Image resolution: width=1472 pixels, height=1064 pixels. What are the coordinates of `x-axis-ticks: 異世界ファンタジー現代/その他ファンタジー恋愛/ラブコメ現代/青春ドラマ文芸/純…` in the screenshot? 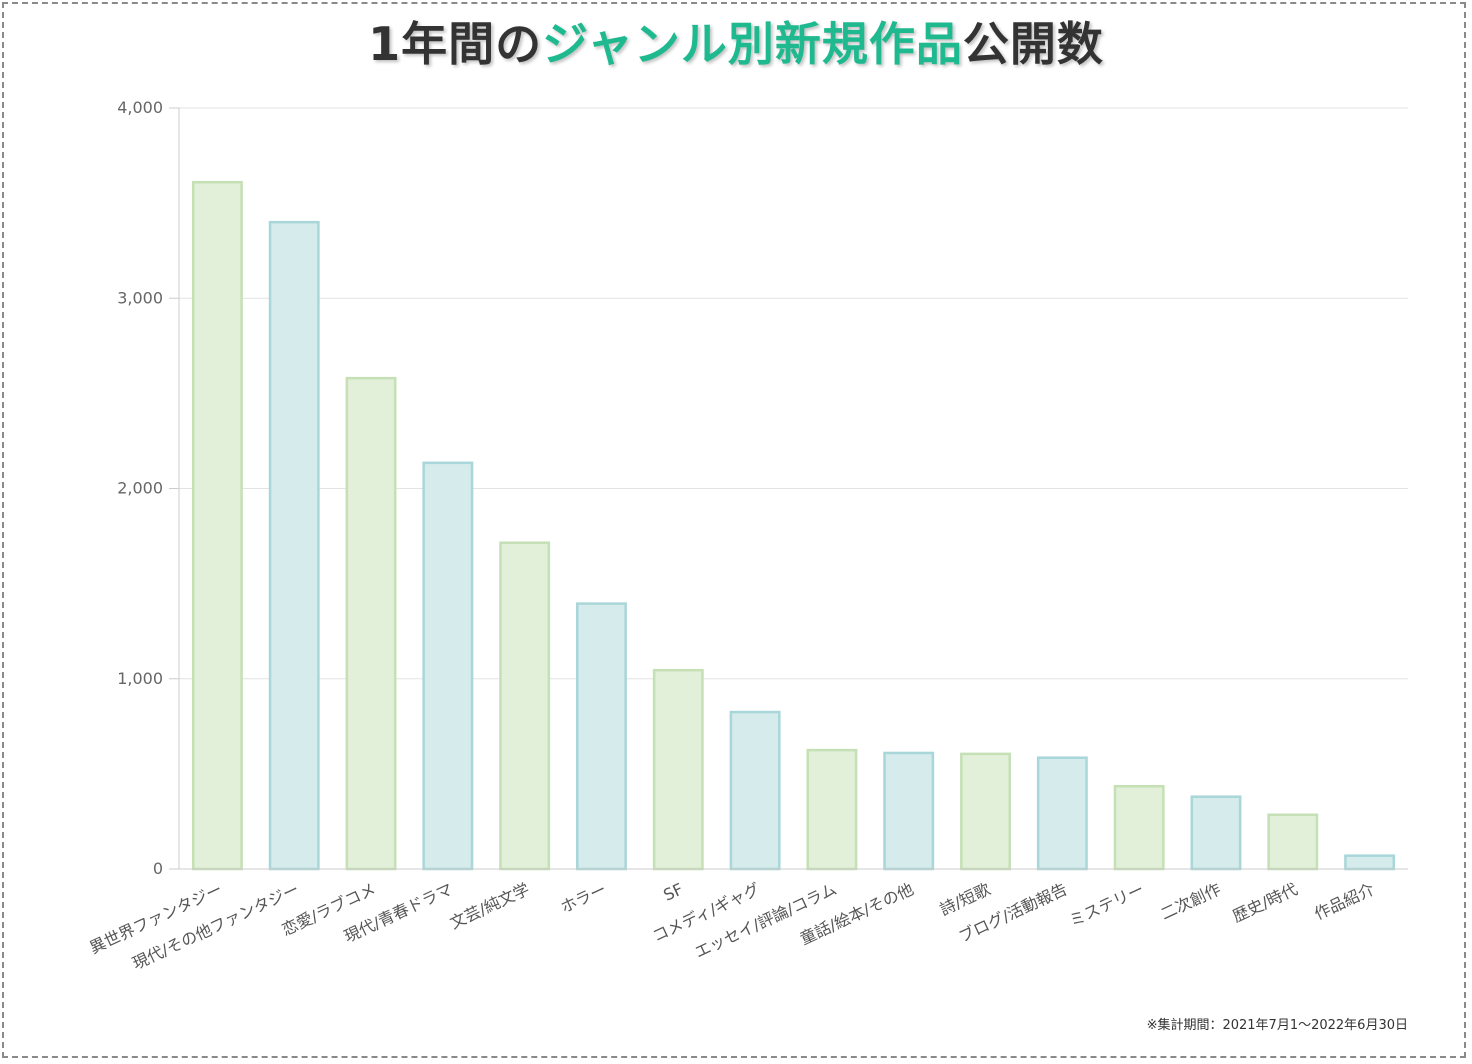 It's located at (732, 926).